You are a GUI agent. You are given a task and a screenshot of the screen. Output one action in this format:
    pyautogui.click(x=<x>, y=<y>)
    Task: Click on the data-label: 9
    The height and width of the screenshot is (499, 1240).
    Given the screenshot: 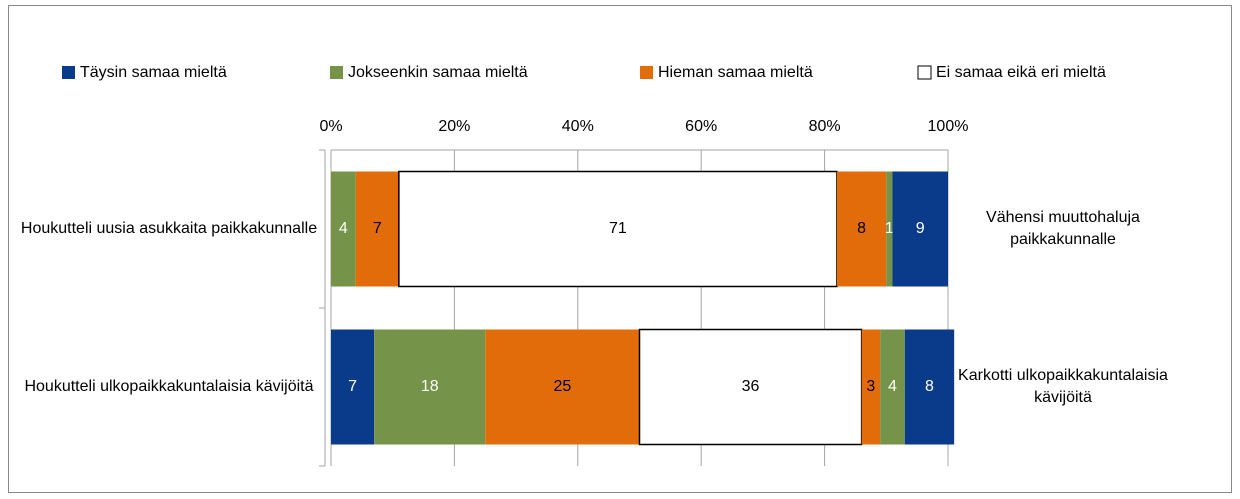 What is the action you would take?
    pyautogui.click(x=920, y=228)
    